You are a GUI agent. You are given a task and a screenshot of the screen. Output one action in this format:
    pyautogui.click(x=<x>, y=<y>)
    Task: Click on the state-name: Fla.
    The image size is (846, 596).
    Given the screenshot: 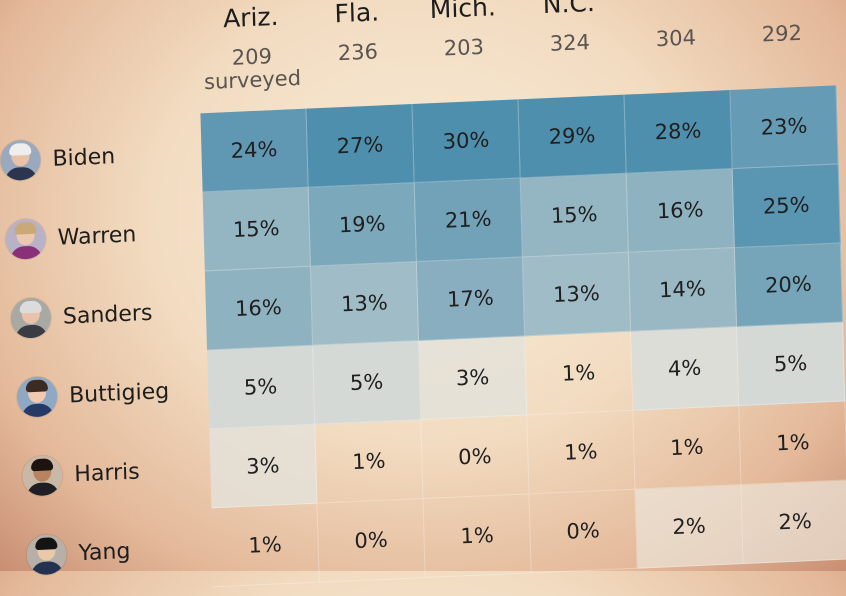 What is the action you would take?
    pyautogui.click(x=357, y=14)
    